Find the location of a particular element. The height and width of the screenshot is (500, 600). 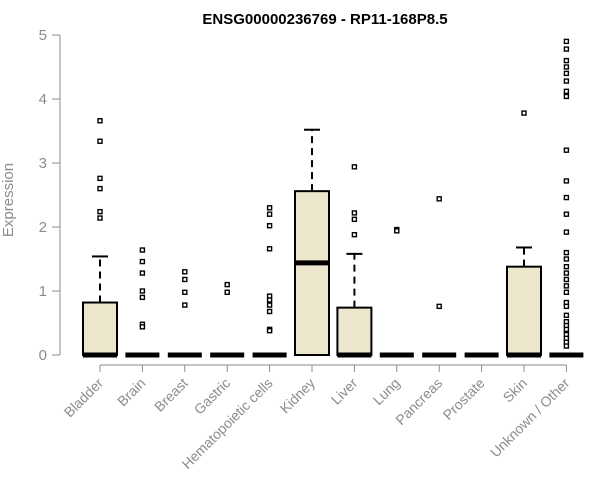

x-tick-label: Bladder is located at coordinates (84, 398).